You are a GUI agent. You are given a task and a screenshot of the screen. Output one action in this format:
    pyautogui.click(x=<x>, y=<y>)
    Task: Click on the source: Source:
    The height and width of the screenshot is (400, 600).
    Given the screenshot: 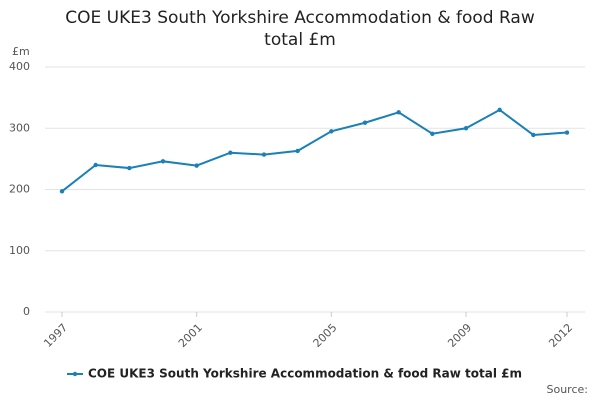 What is the action you would take?
    pyautogui.click(x=568, y=389)
    